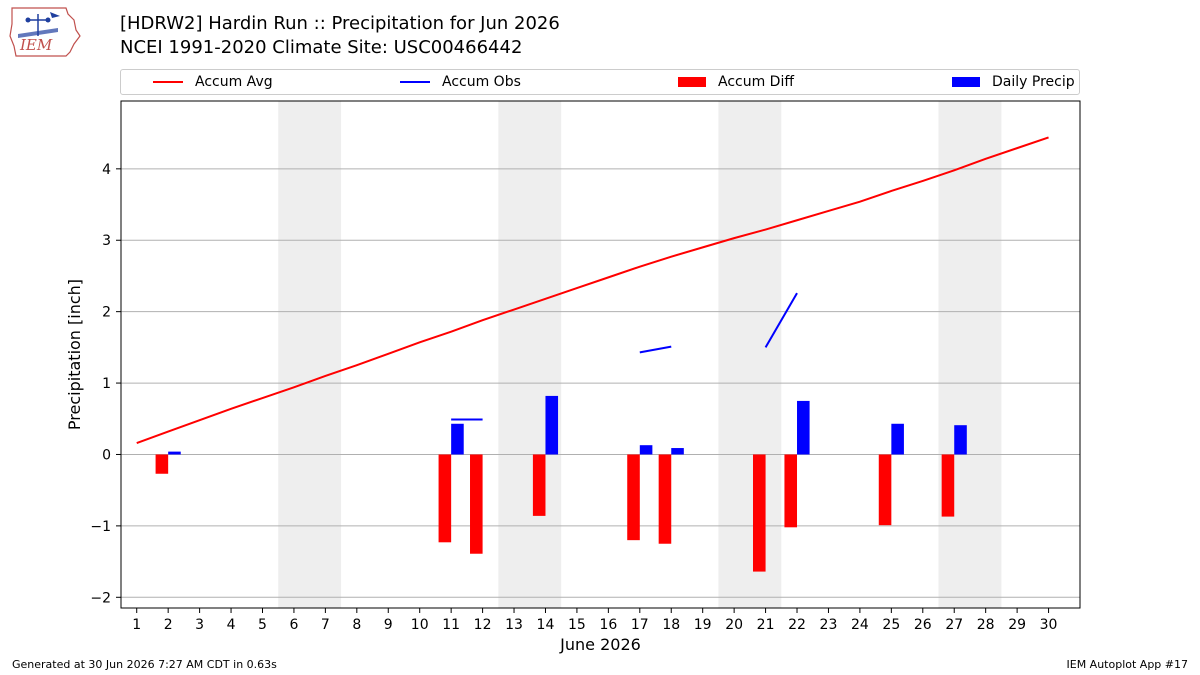 Image resolution: width=1200 pixels, height=675 pixels. I want to click on x-tick-label: 7, so click(325, 625).